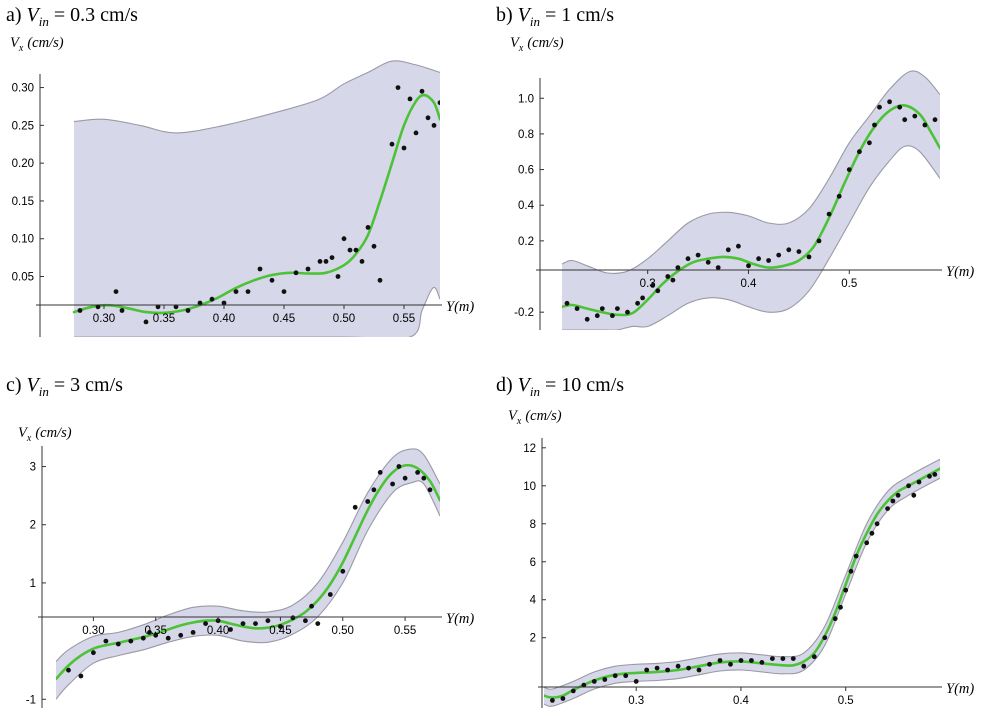 Image resolution: width=984 pixels, height=718 pixels. I want to click on y-tick-label-a-1: 0.10, so click(23, 240).